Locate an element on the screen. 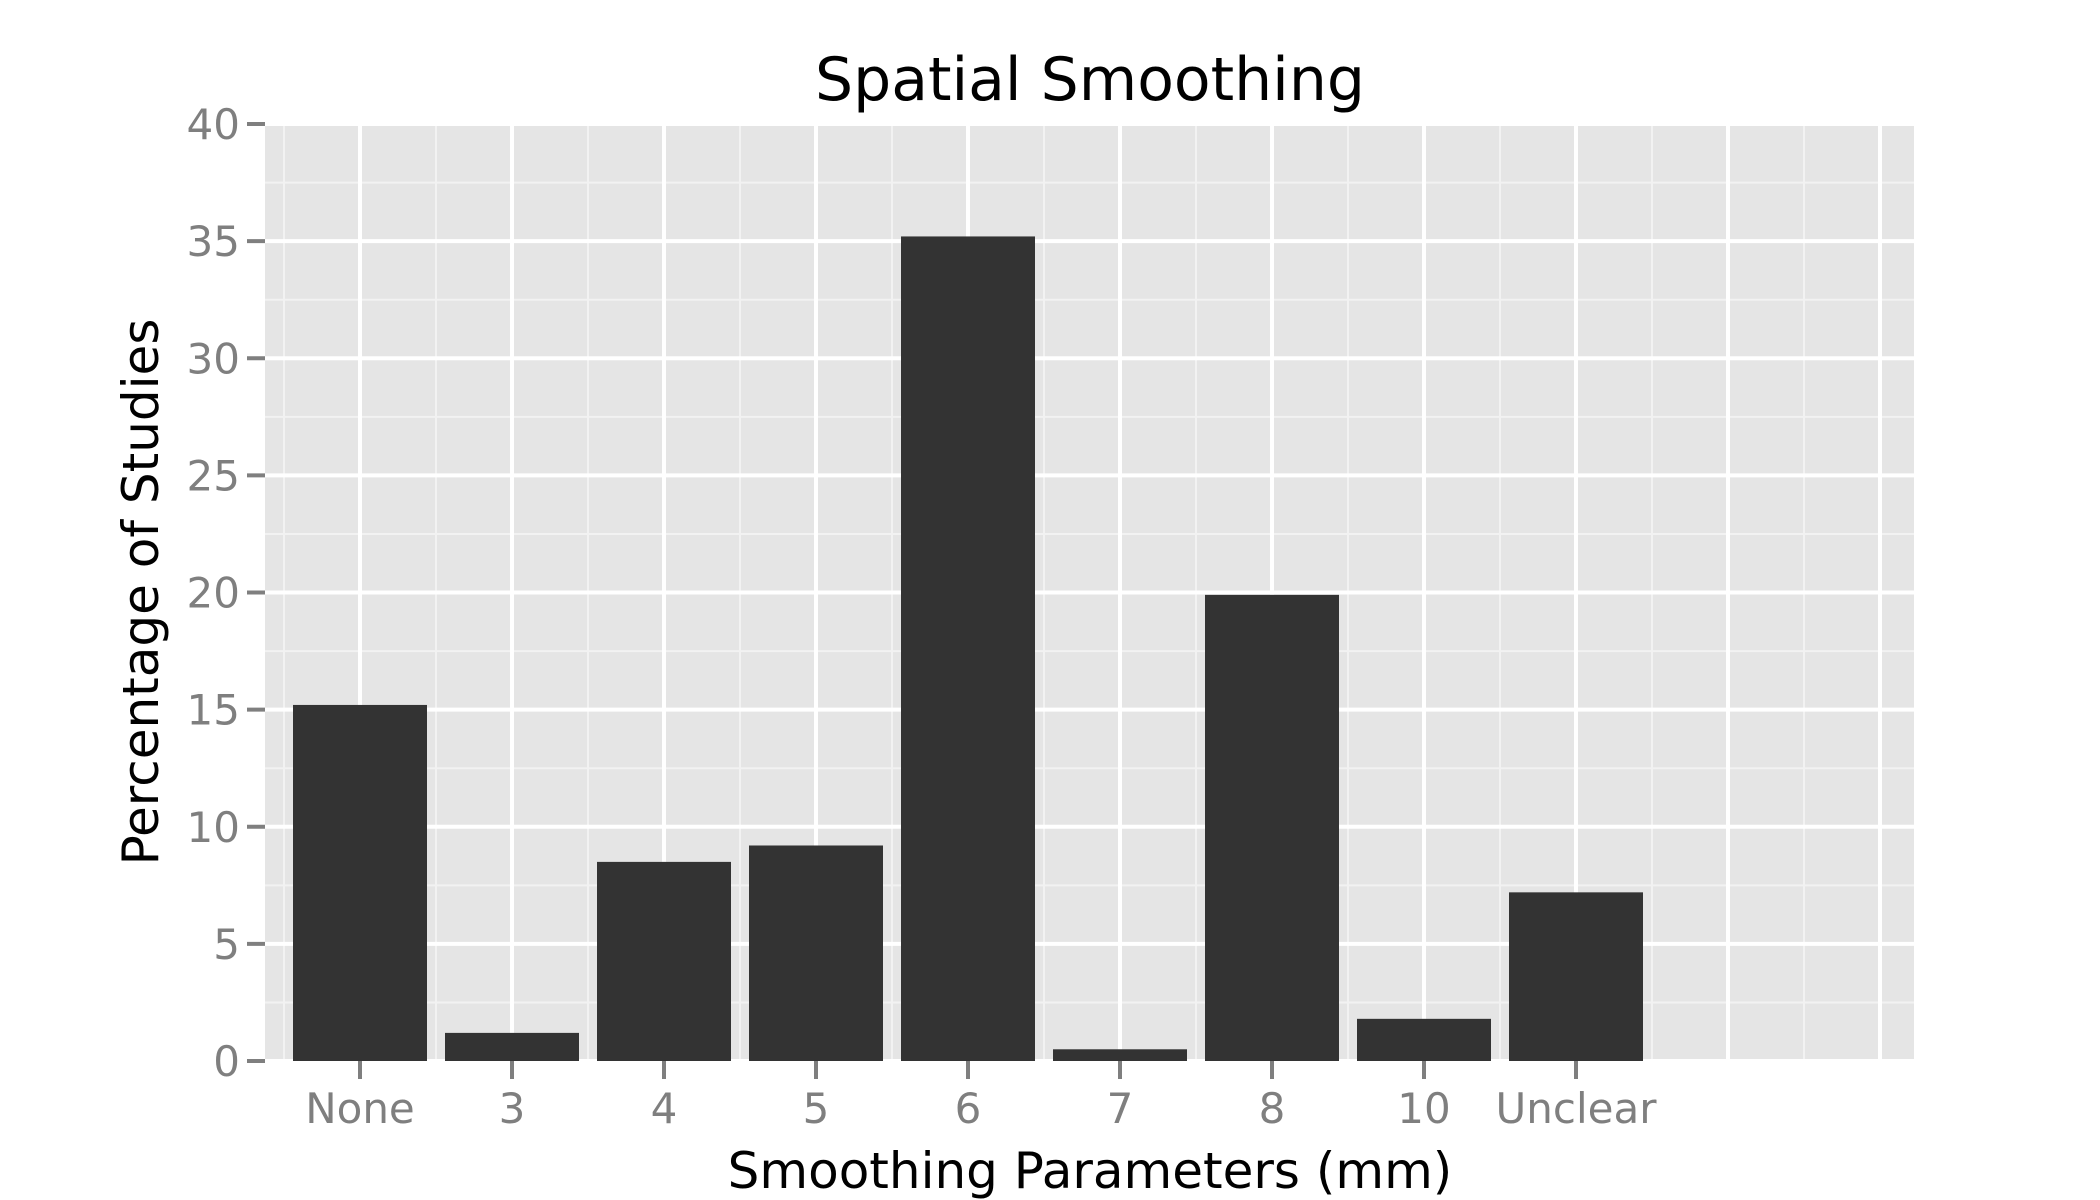 The height and width of the screenshot is (1200, 2100). x-tick-label: 6 is located at coordinates (968, 1108).